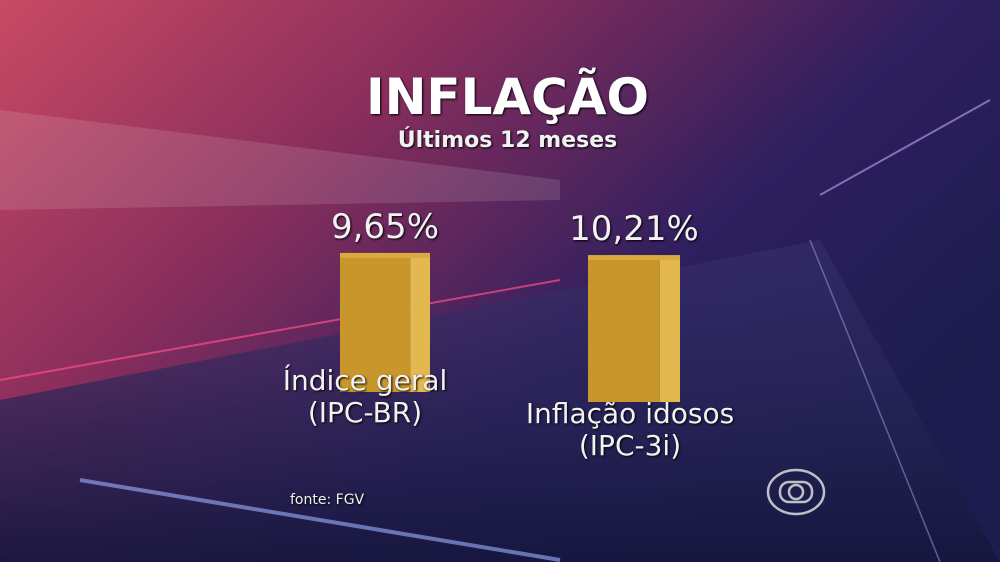  I want to click on value-label: 9,65%, so click(384, 226).